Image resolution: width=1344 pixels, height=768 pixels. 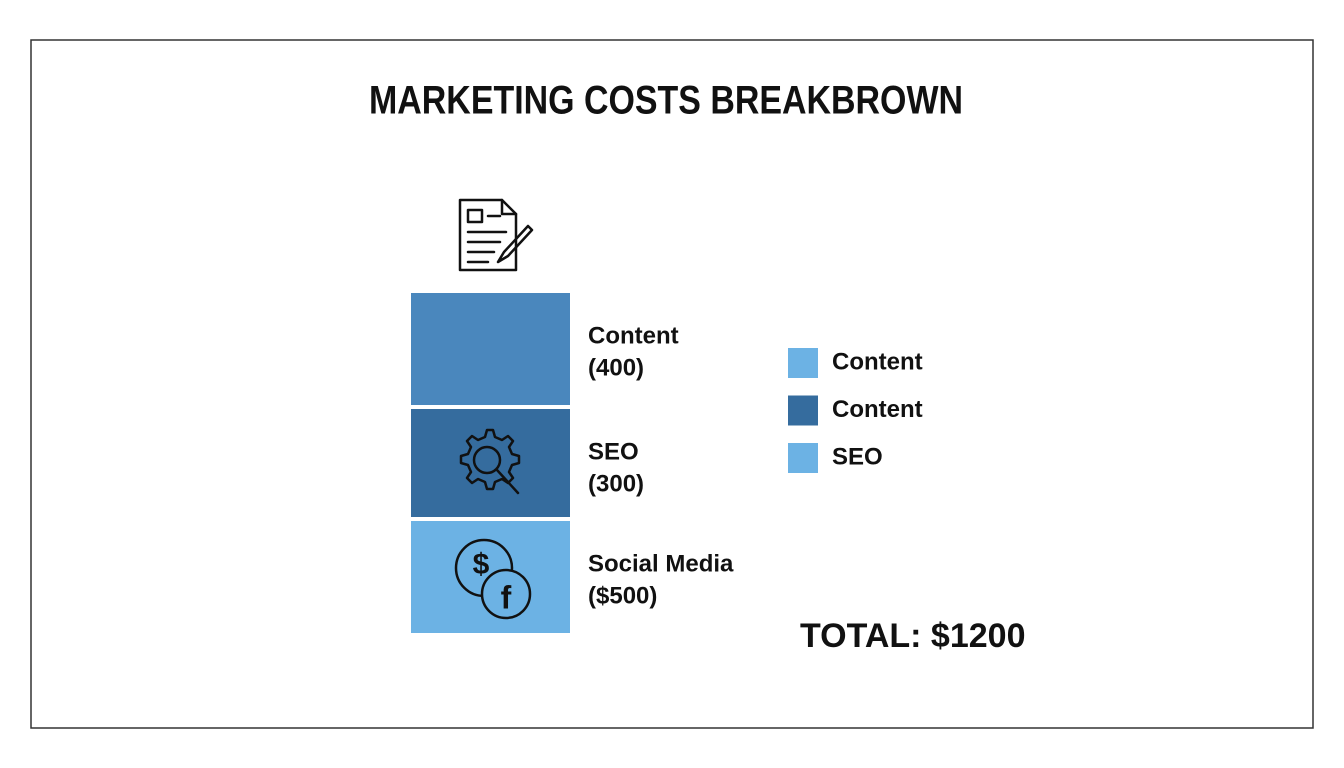 What do you see at coordinates (613, 451) in the screenshot?
I see `block-label: SEO` at bounding box center [613, 451].